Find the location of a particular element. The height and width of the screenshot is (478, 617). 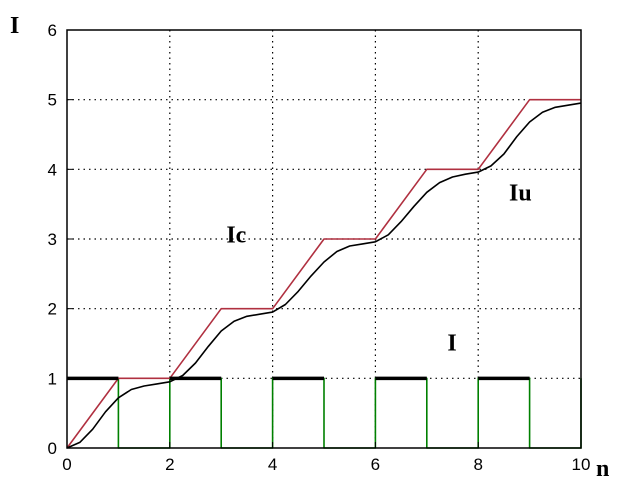

x-tick-label-1: 2 is located at coordinates (169, 464).